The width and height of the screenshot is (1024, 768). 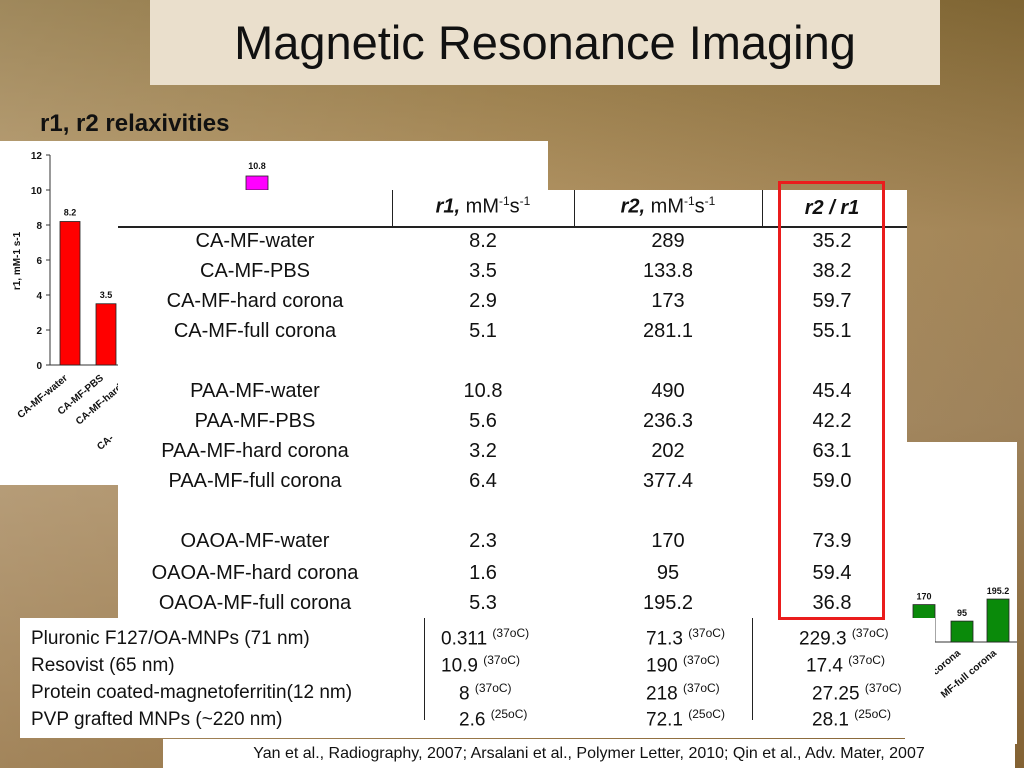 What do you see at coordinates (664, 720) in the screenshot?
I see `comparison-r2-value: 72.1` at bounding box center [664, 720].